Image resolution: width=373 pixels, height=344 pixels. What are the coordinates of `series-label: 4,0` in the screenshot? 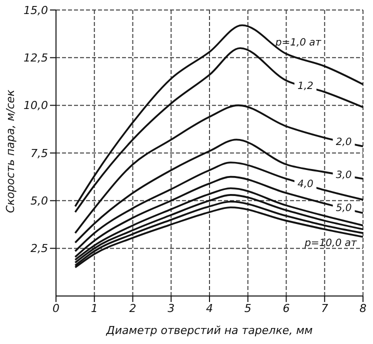 It's located at (305, 184).